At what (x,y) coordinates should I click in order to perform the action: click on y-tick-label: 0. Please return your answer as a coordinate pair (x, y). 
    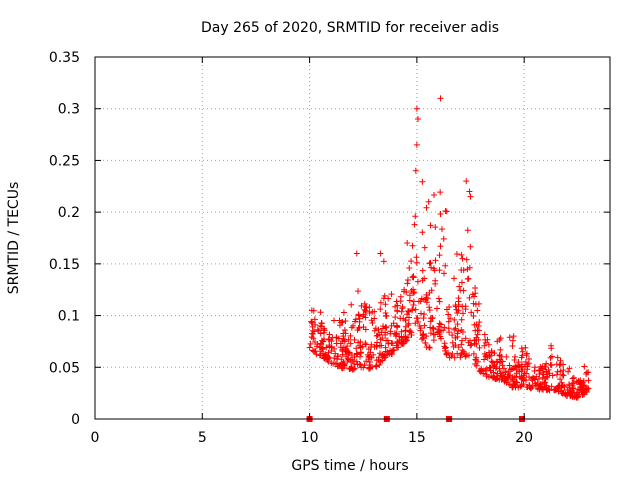
    Looking at the image, I should click on (75, 420).